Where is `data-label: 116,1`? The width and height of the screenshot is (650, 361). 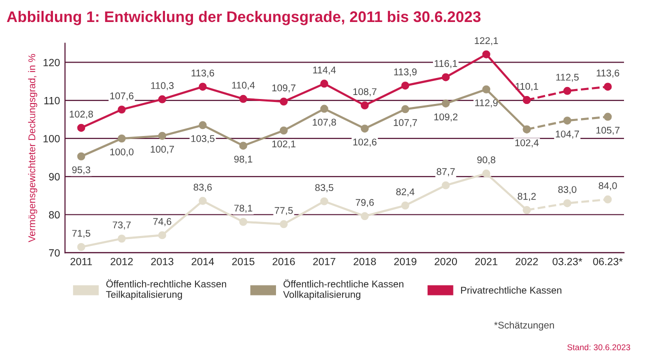
data-label: 116,1 is located at coordinates (446, 64).